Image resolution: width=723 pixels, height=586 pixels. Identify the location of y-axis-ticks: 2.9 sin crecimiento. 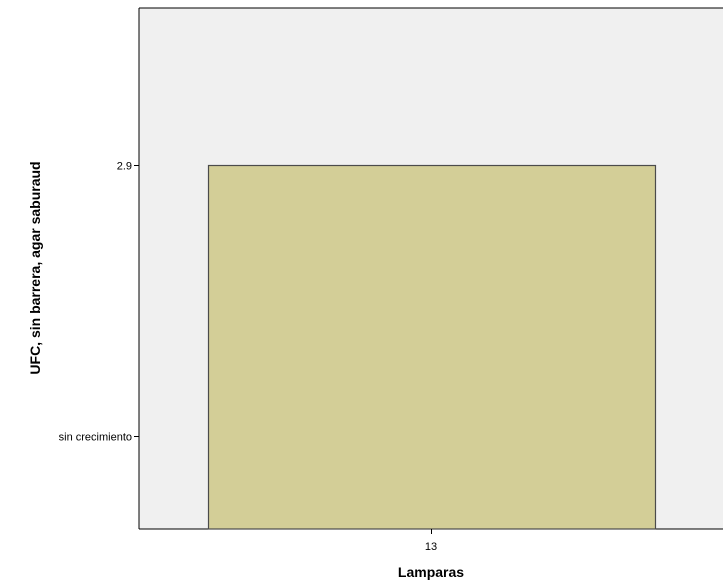
(99, 302).